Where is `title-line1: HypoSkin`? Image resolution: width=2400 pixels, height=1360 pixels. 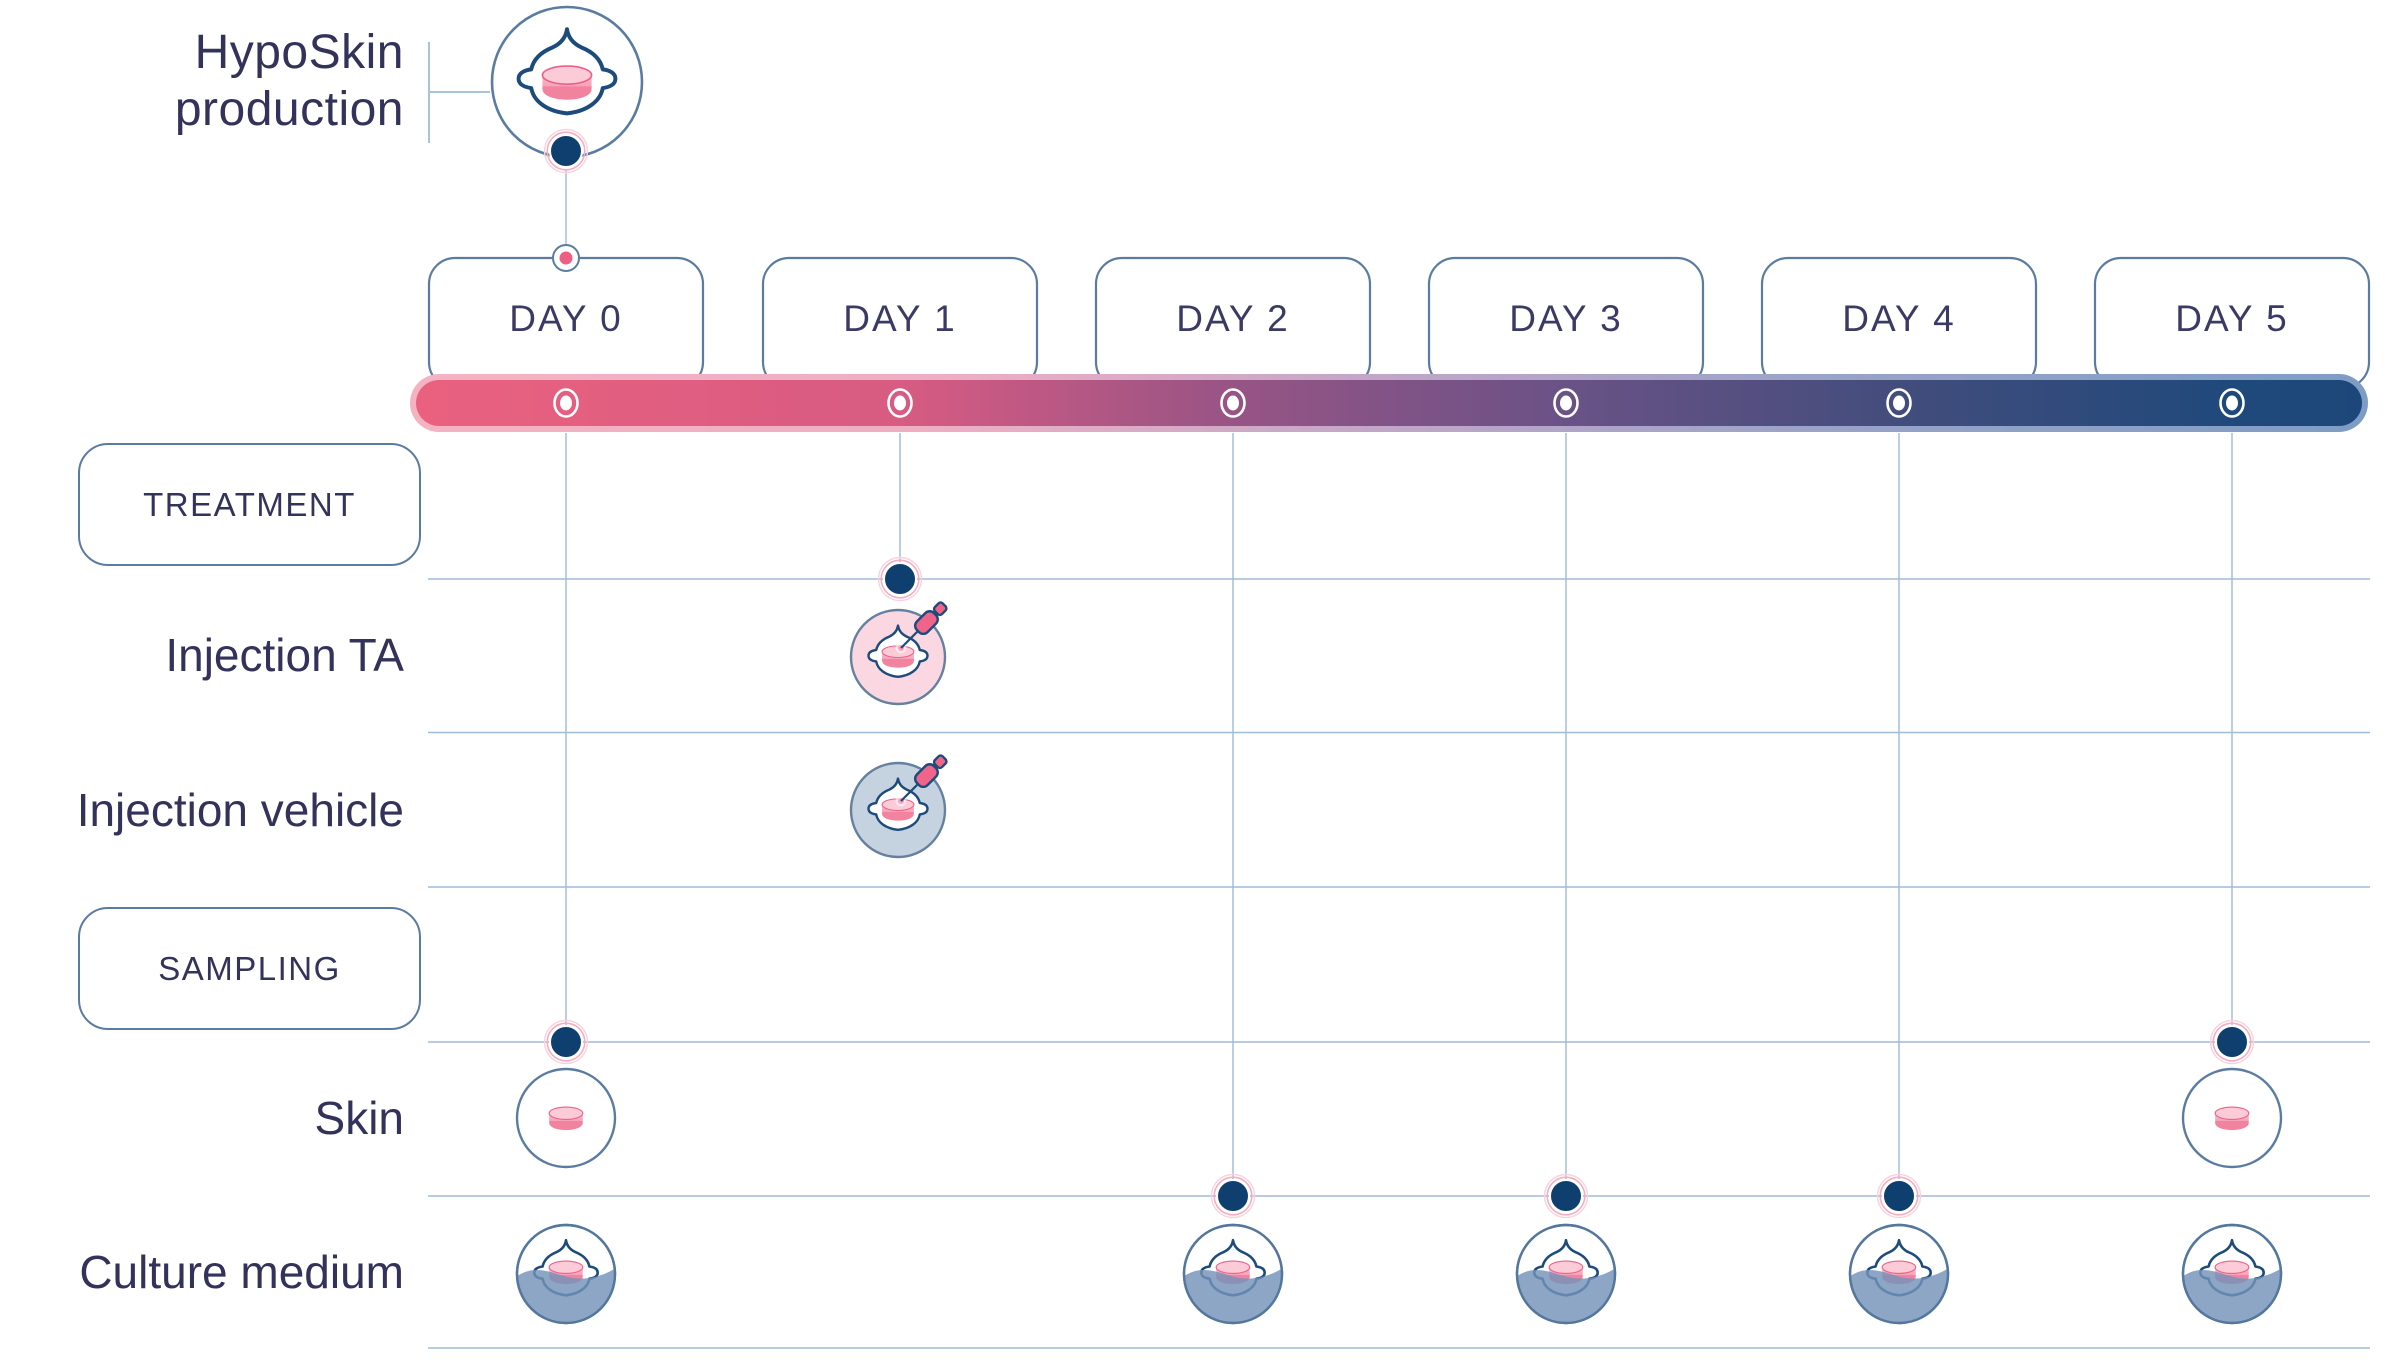
title-line1: HypoSkin is located at coordinates (299, 52).